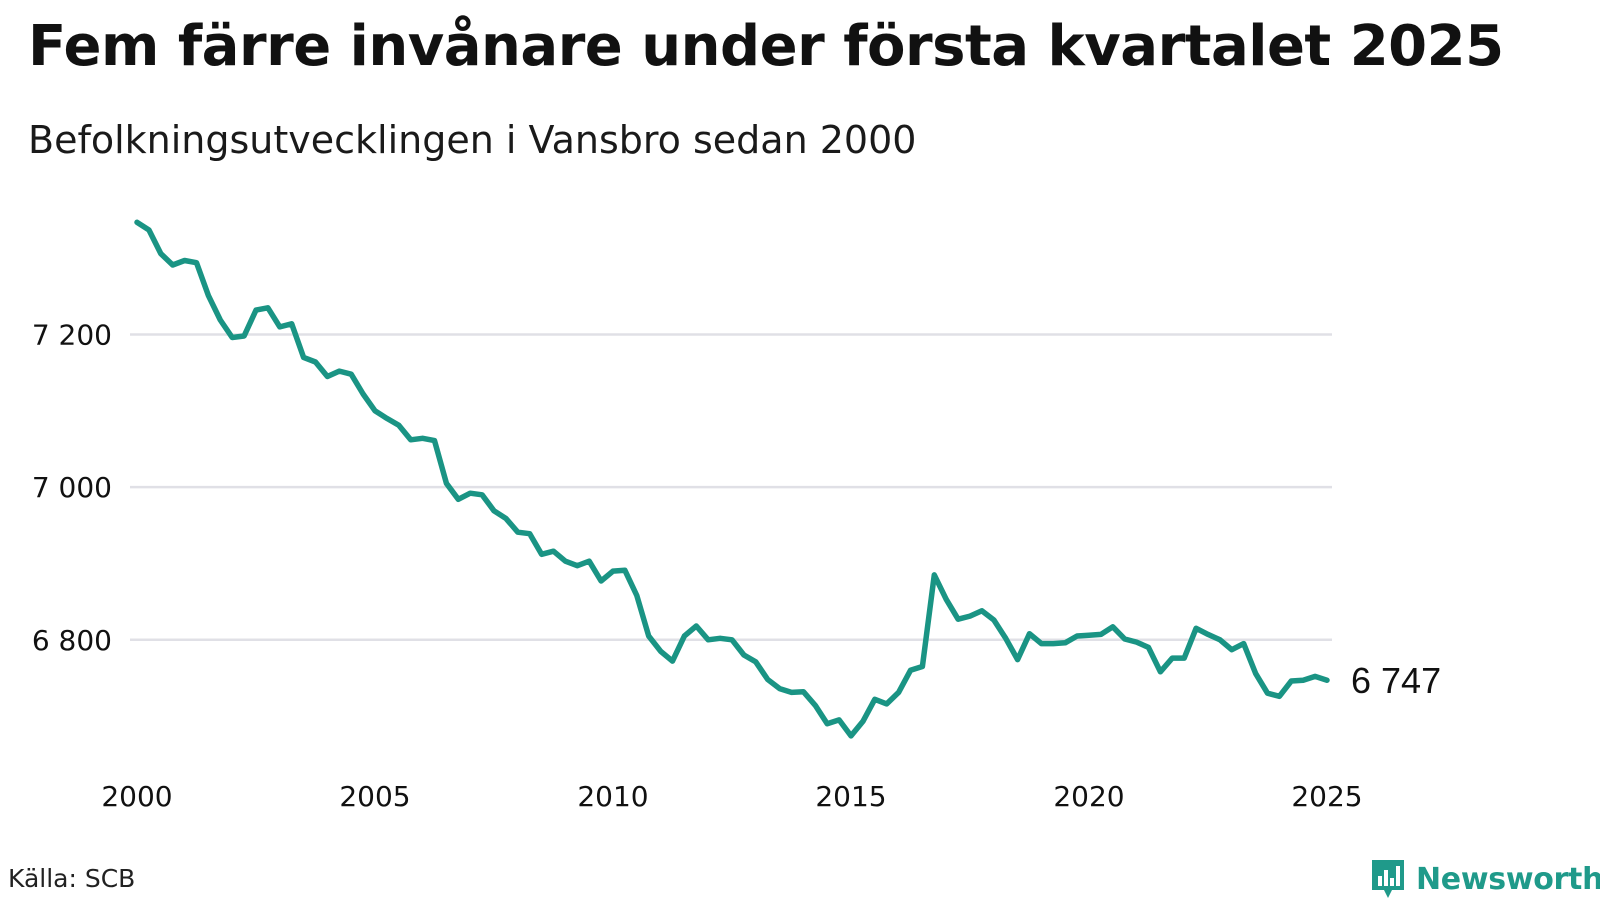  I want to click on x-tick-label: 2020, so click(1088, 796).